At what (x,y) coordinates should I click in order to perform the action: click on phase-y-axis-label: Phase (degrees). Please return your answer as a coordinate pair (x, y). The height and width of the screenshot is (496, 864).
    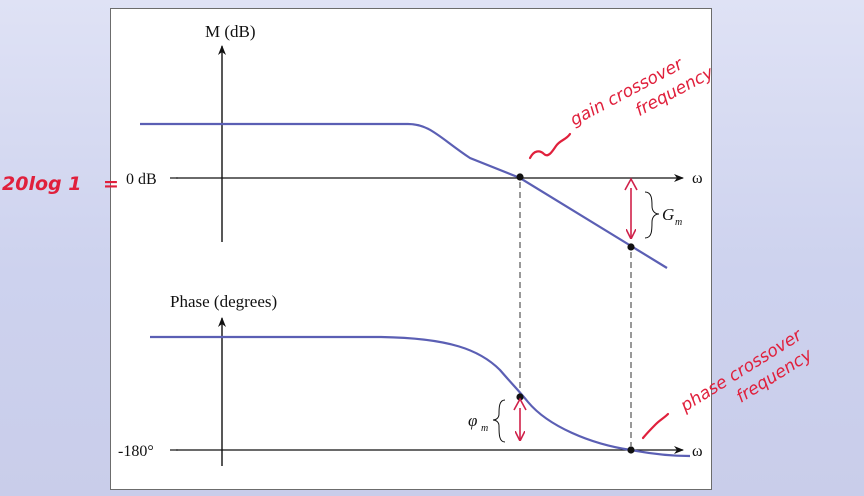
    Looking at the image, I should click on (223, 301).